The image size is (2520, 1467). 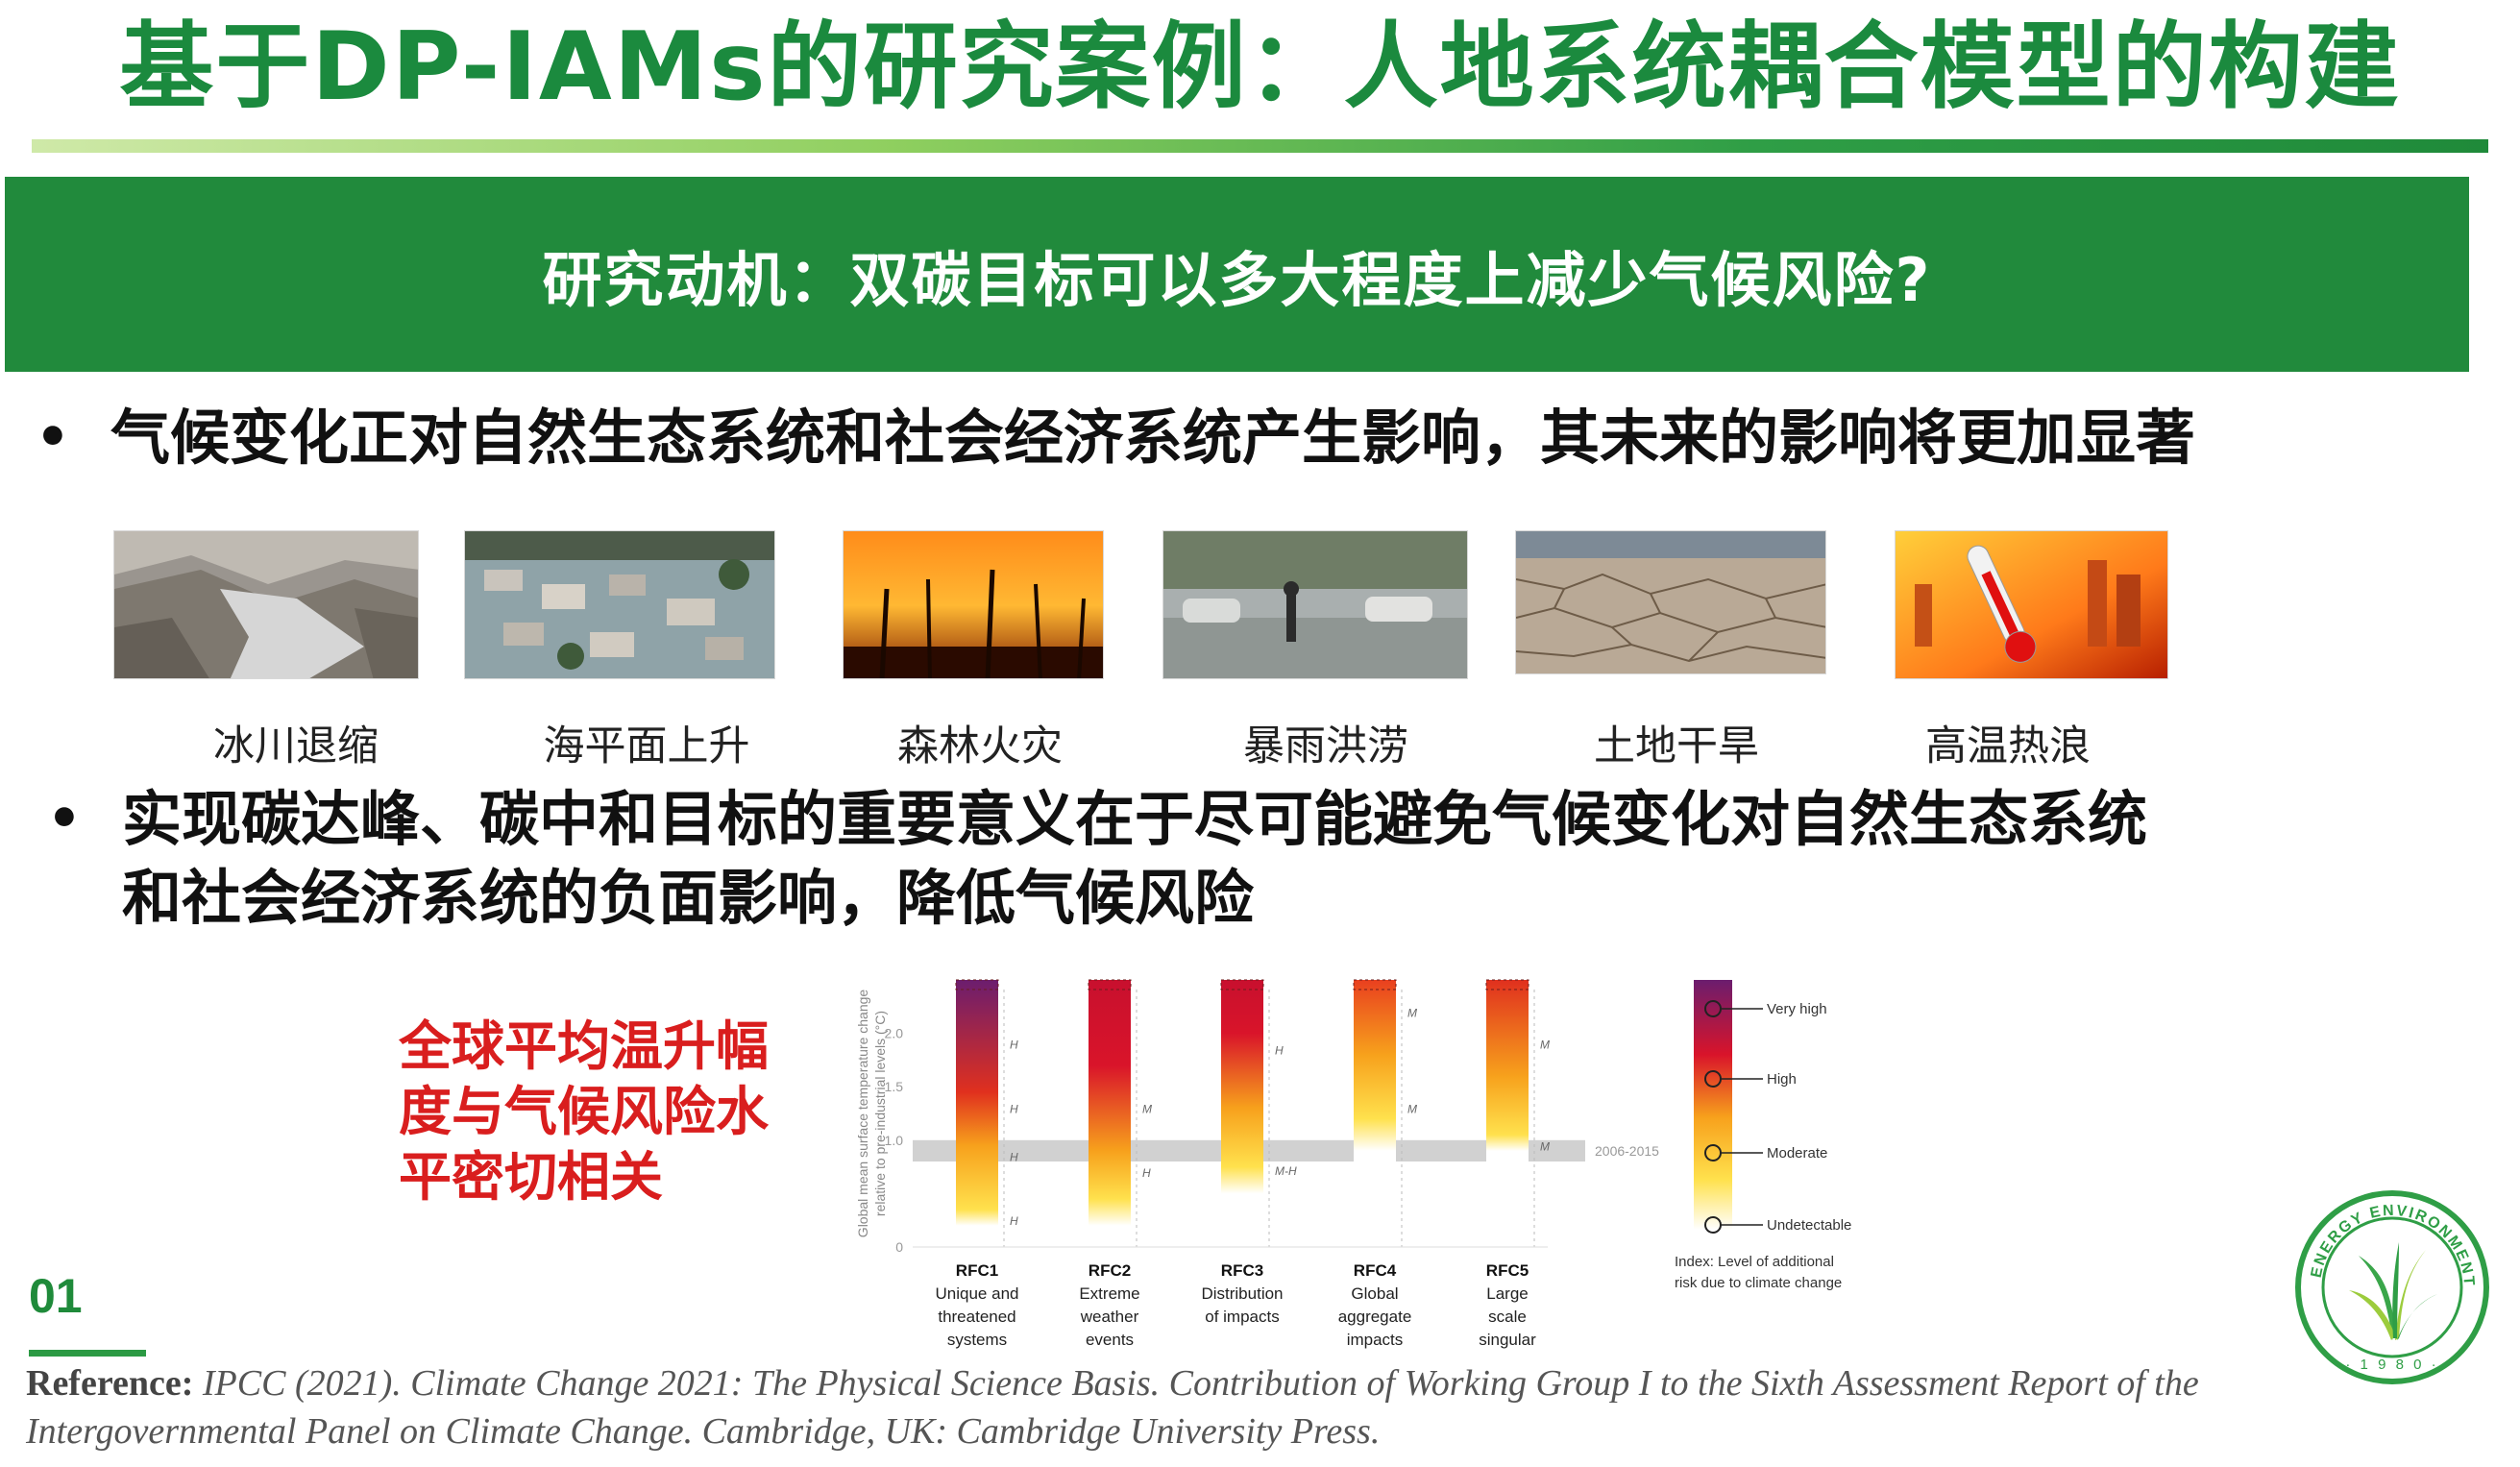 I want to click on rfc-bar-rfc3, so click(x=1242, y=1113).